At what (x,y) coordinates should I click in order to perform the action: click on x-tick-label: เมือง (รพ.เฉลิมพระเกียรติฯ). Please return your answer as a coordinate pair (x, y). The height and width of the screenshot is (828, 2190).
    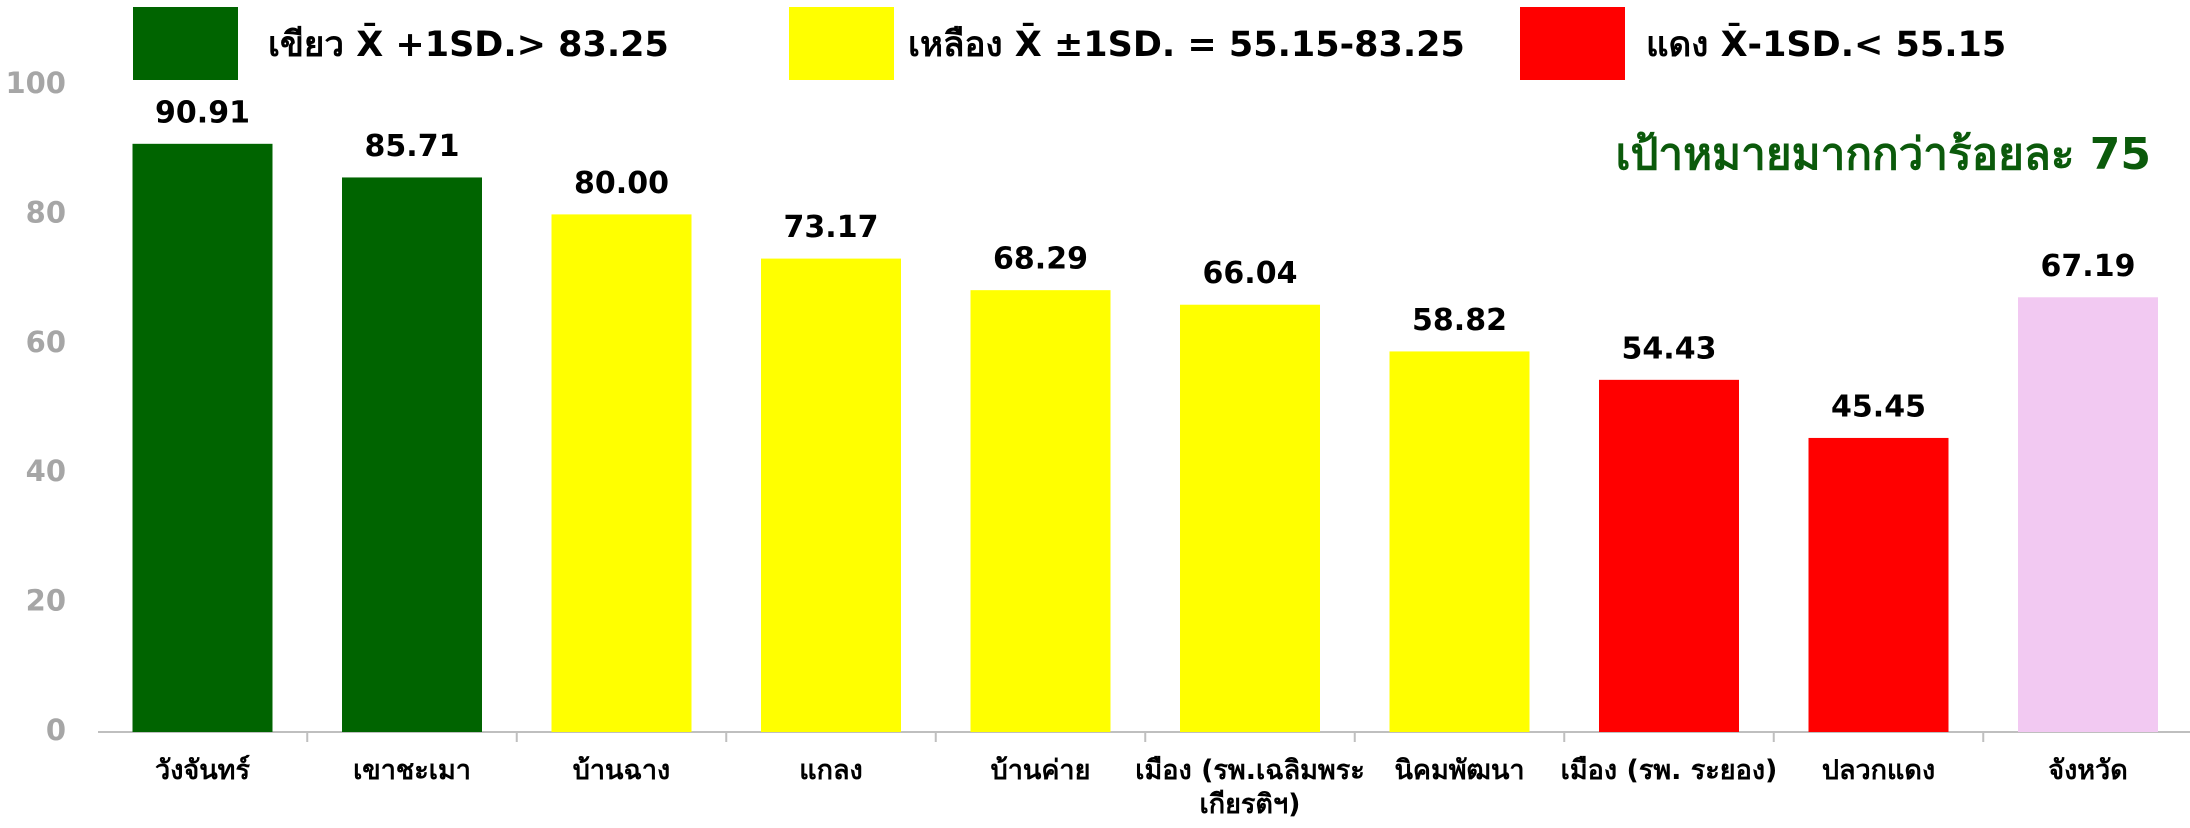
    Looking at the image, I should click on (1250, 787).